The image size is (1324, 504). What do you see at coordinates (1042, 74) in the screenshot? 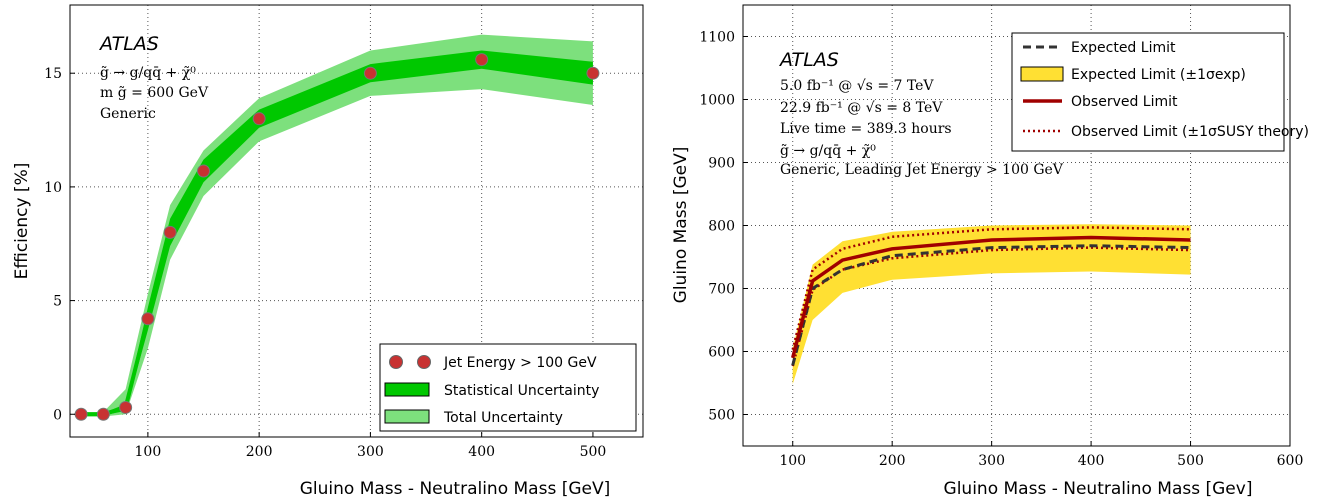
I see `legend-swatch-expected-band` at bounding box center [1042, 74].